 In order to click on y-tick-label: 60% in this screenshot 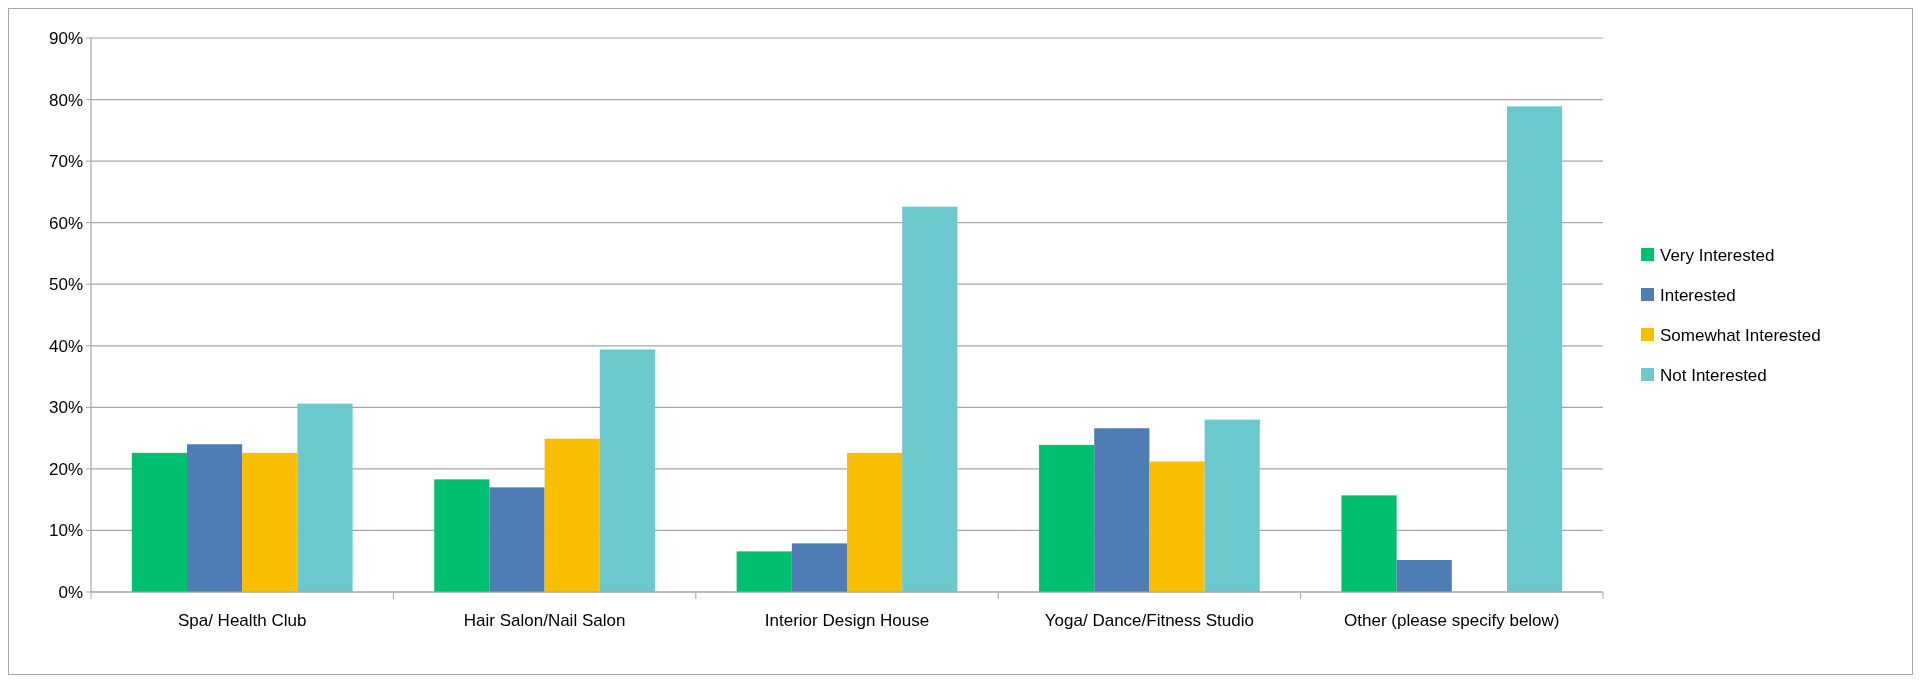, I will do `click(65, 223)`.